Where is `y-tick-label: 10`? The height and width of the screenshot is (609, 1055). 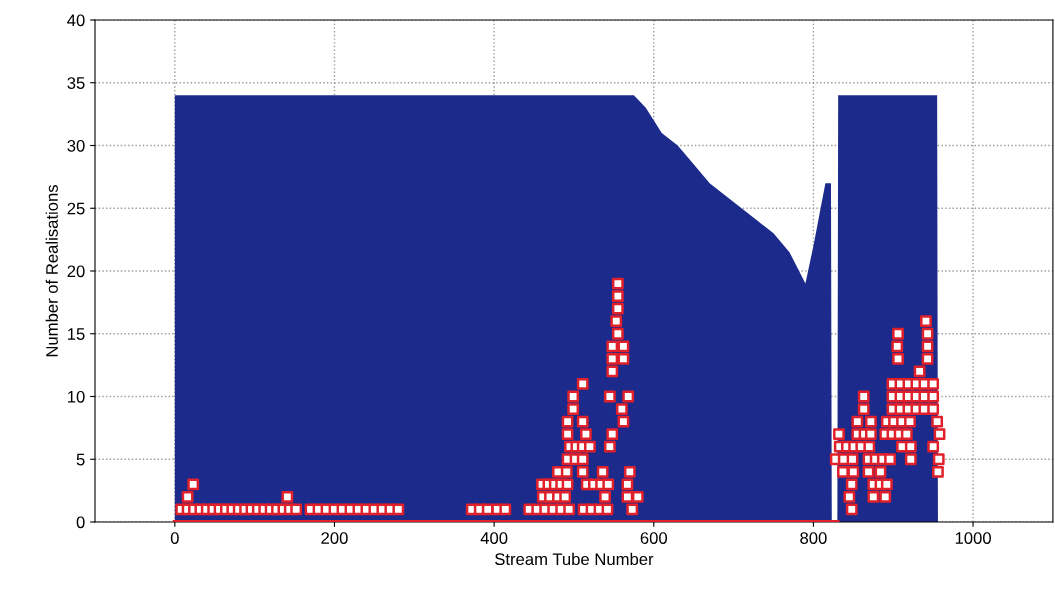
y-tick-label: 10 is located at coordinates (76, 396).